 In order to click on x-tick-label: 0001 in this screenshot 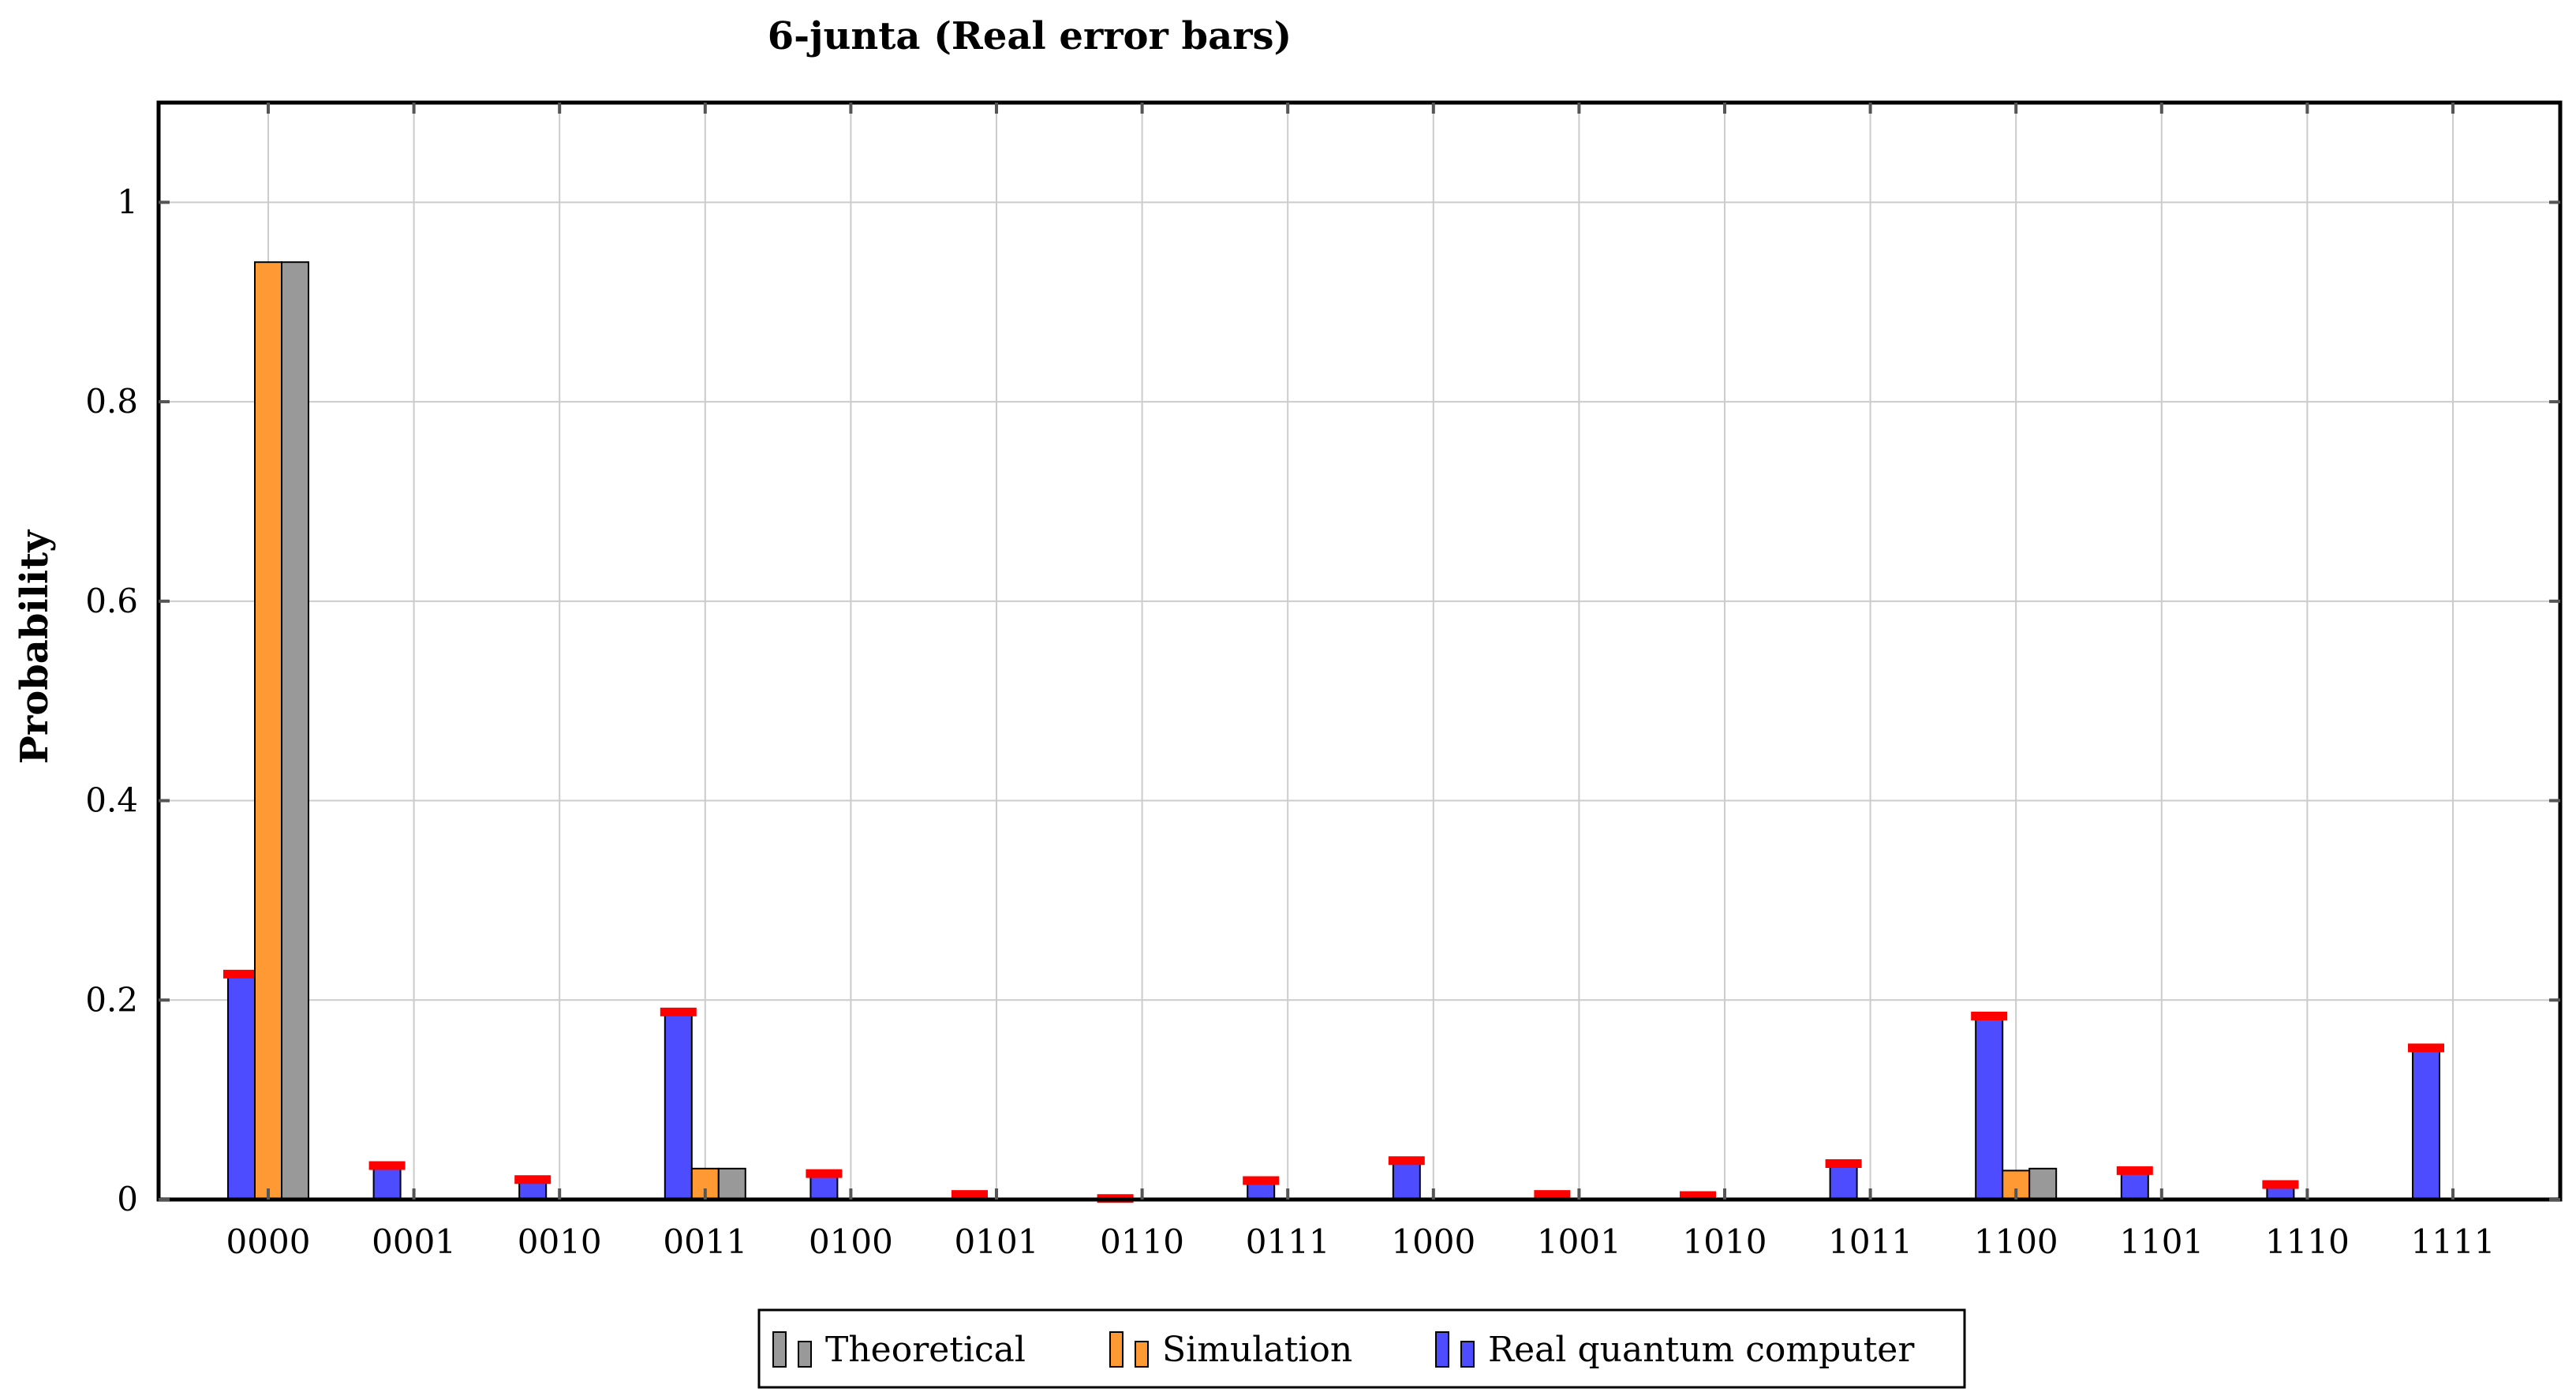, I will do `click(414, 1241)`.